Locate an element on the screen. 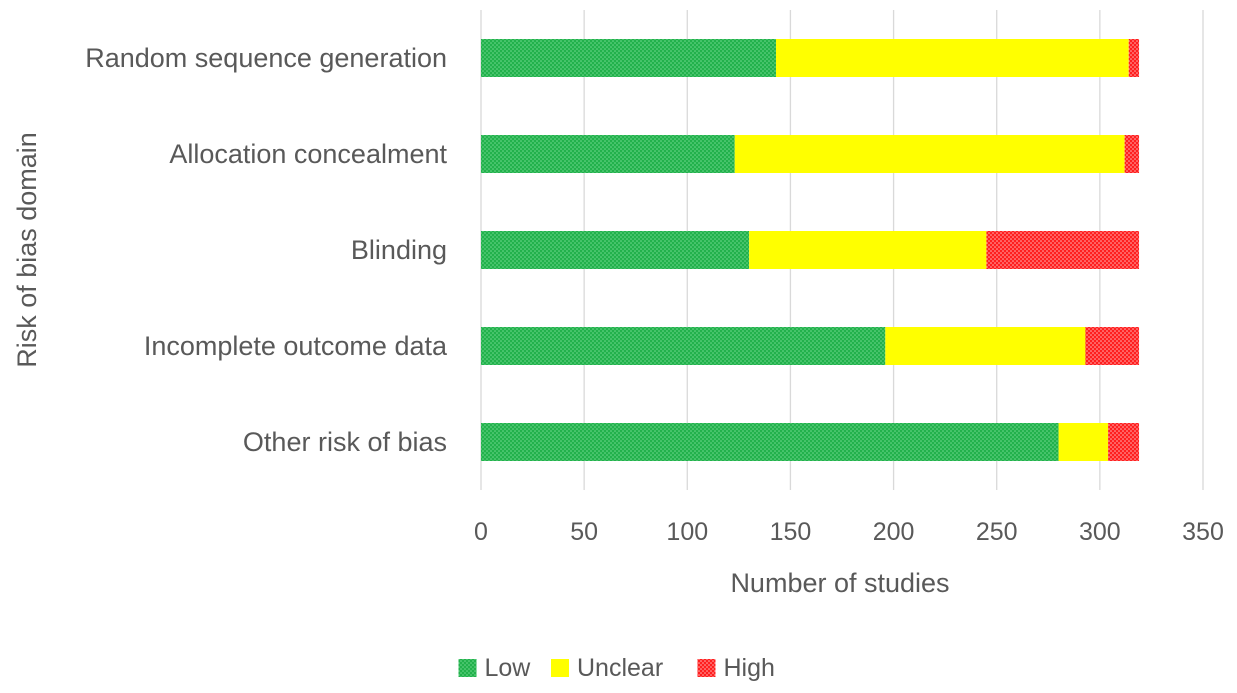 The image size is (1237, 693). legend-swatch-low is located at coordinates (467, 668).